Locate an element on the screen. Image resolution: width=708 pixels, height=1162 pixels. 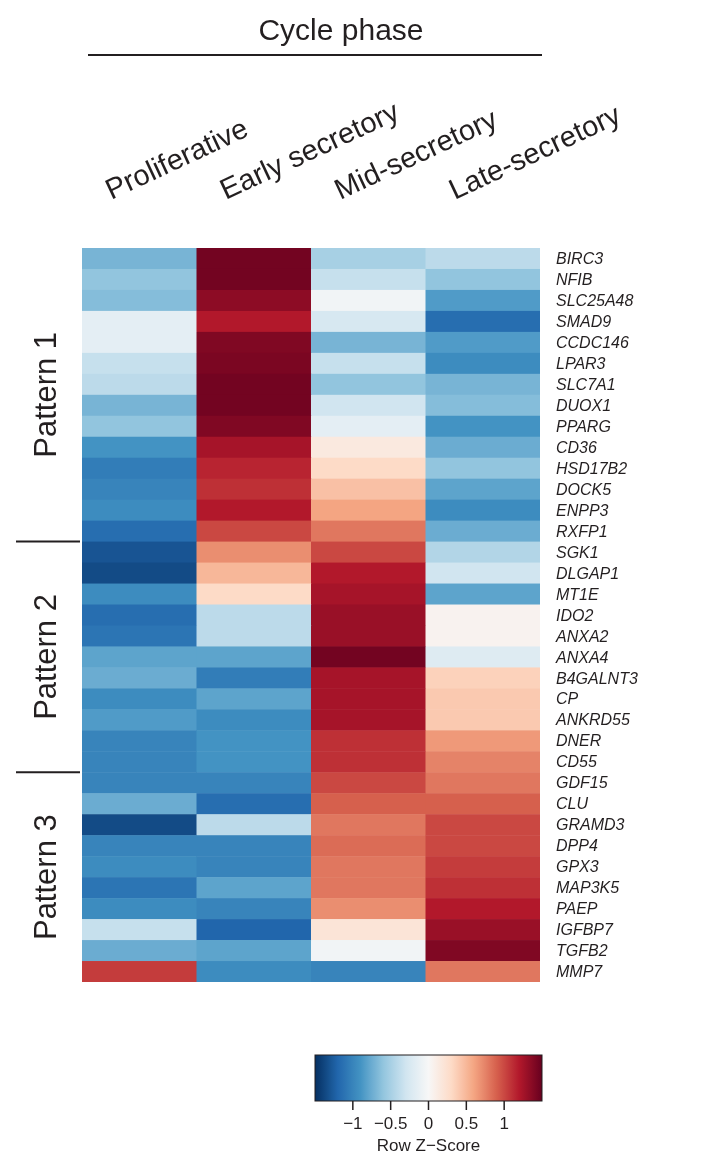
y-tick-label: DOCK5 is located at coordinates (584, 489).